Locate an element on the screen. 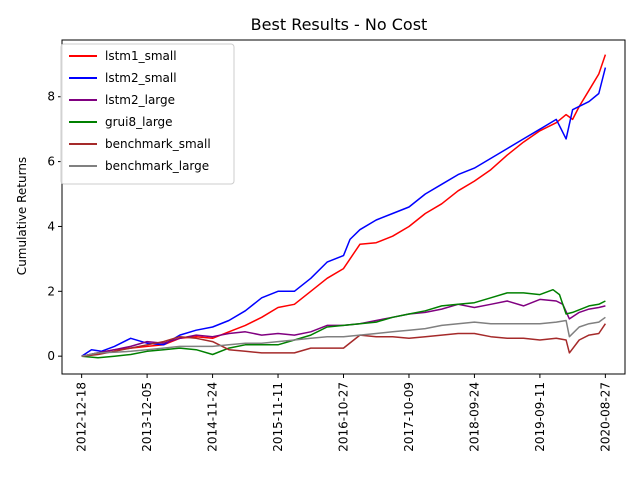  chart-title: Best Results - No Cost is located at coordinates (339, 24).